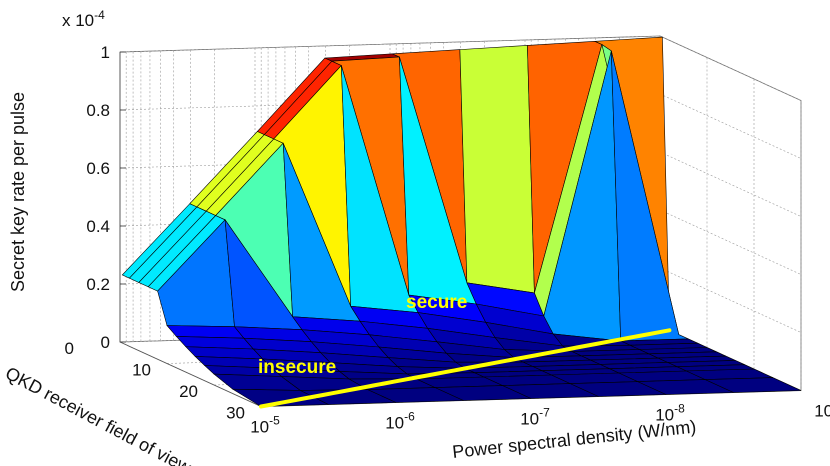 The height and width of the screenshot is (466, 830). I want to click on y-tick-label: 0, so click(69, 348).